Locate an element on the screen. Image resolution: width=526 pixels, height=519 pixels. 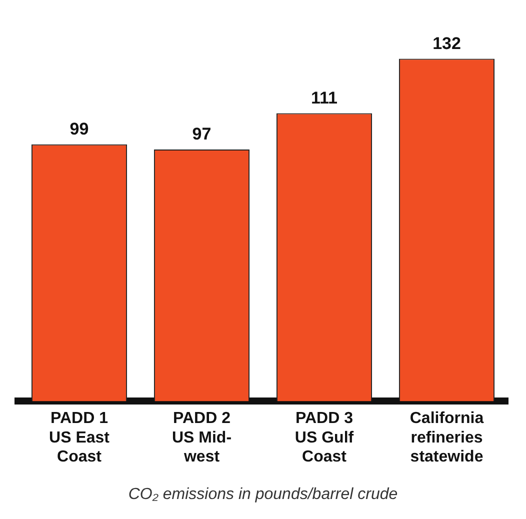
x-tick-label: PADD 1 US East Coast is located at coordinates (79, 438).